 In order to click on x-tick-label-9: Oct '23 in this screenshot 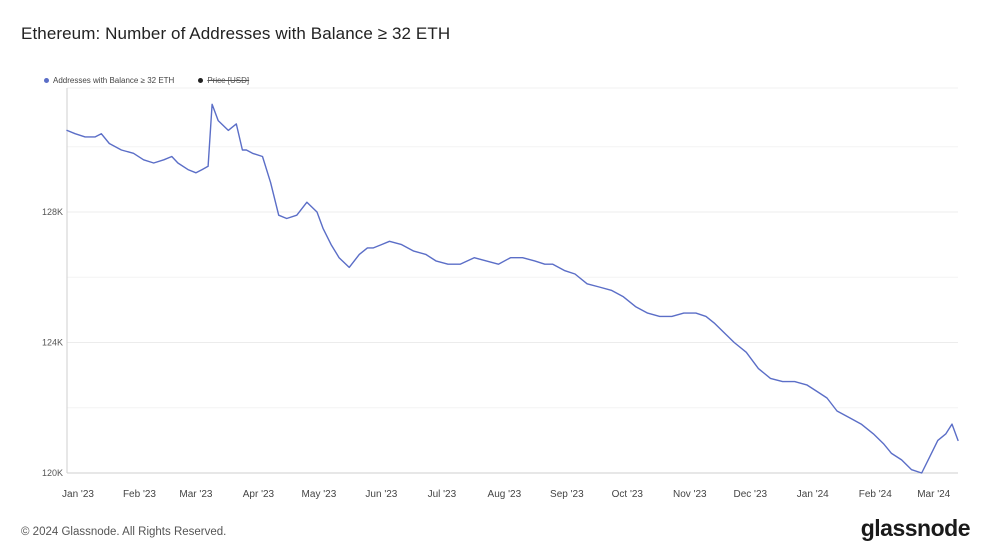, I will do `click(628, 494)`.